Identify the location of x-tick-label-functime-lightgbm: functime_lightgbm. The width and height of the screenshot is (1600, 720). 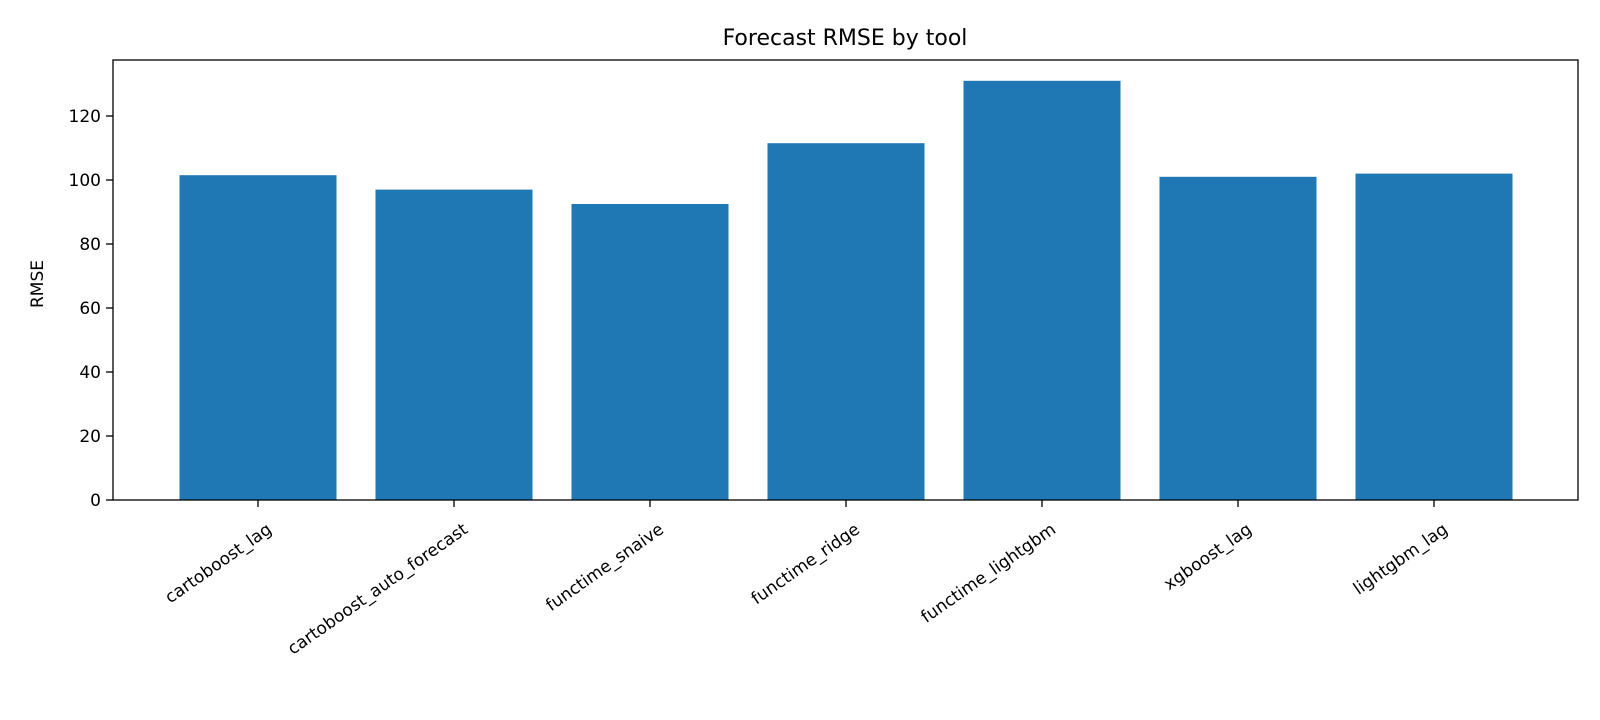
(989, 574).